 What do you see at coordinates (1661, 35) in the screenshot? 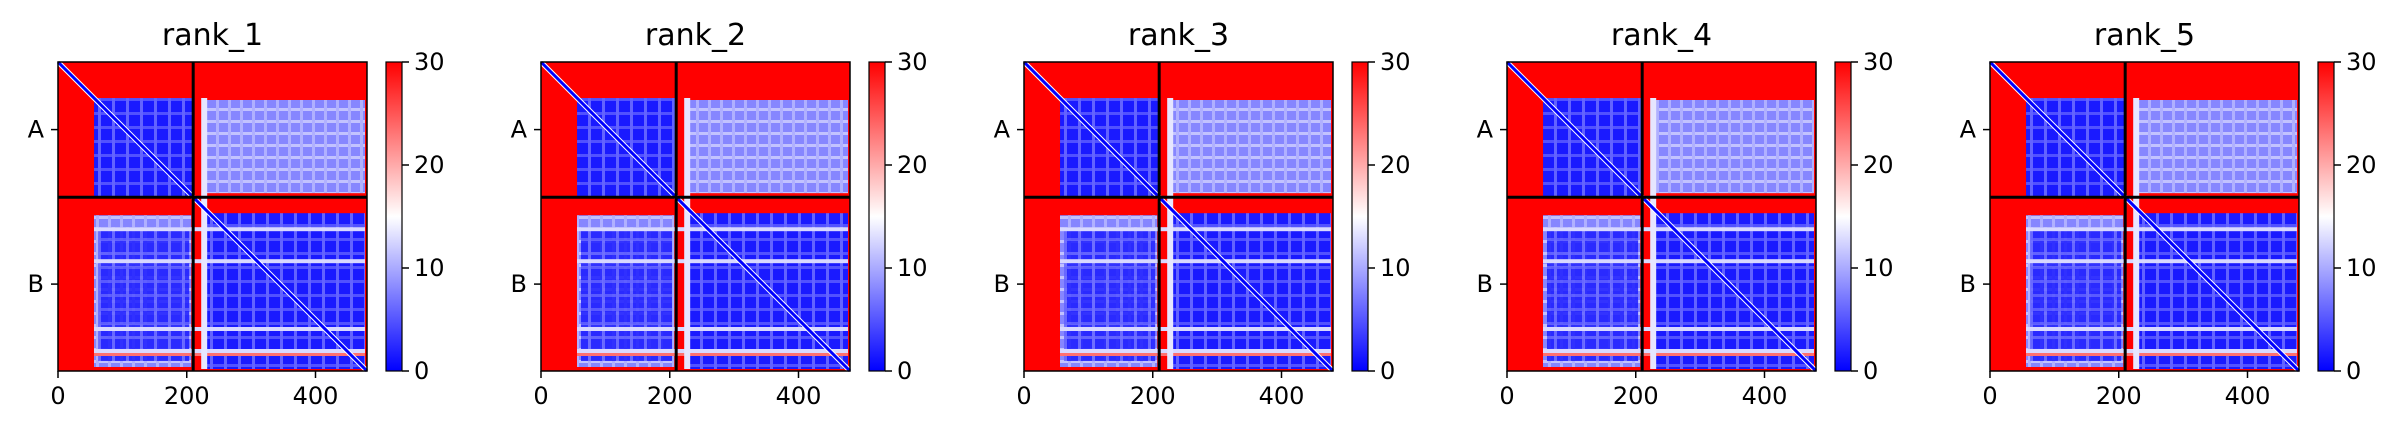
I see `panel-title: rank_4` at bounding box center [1661, 35].